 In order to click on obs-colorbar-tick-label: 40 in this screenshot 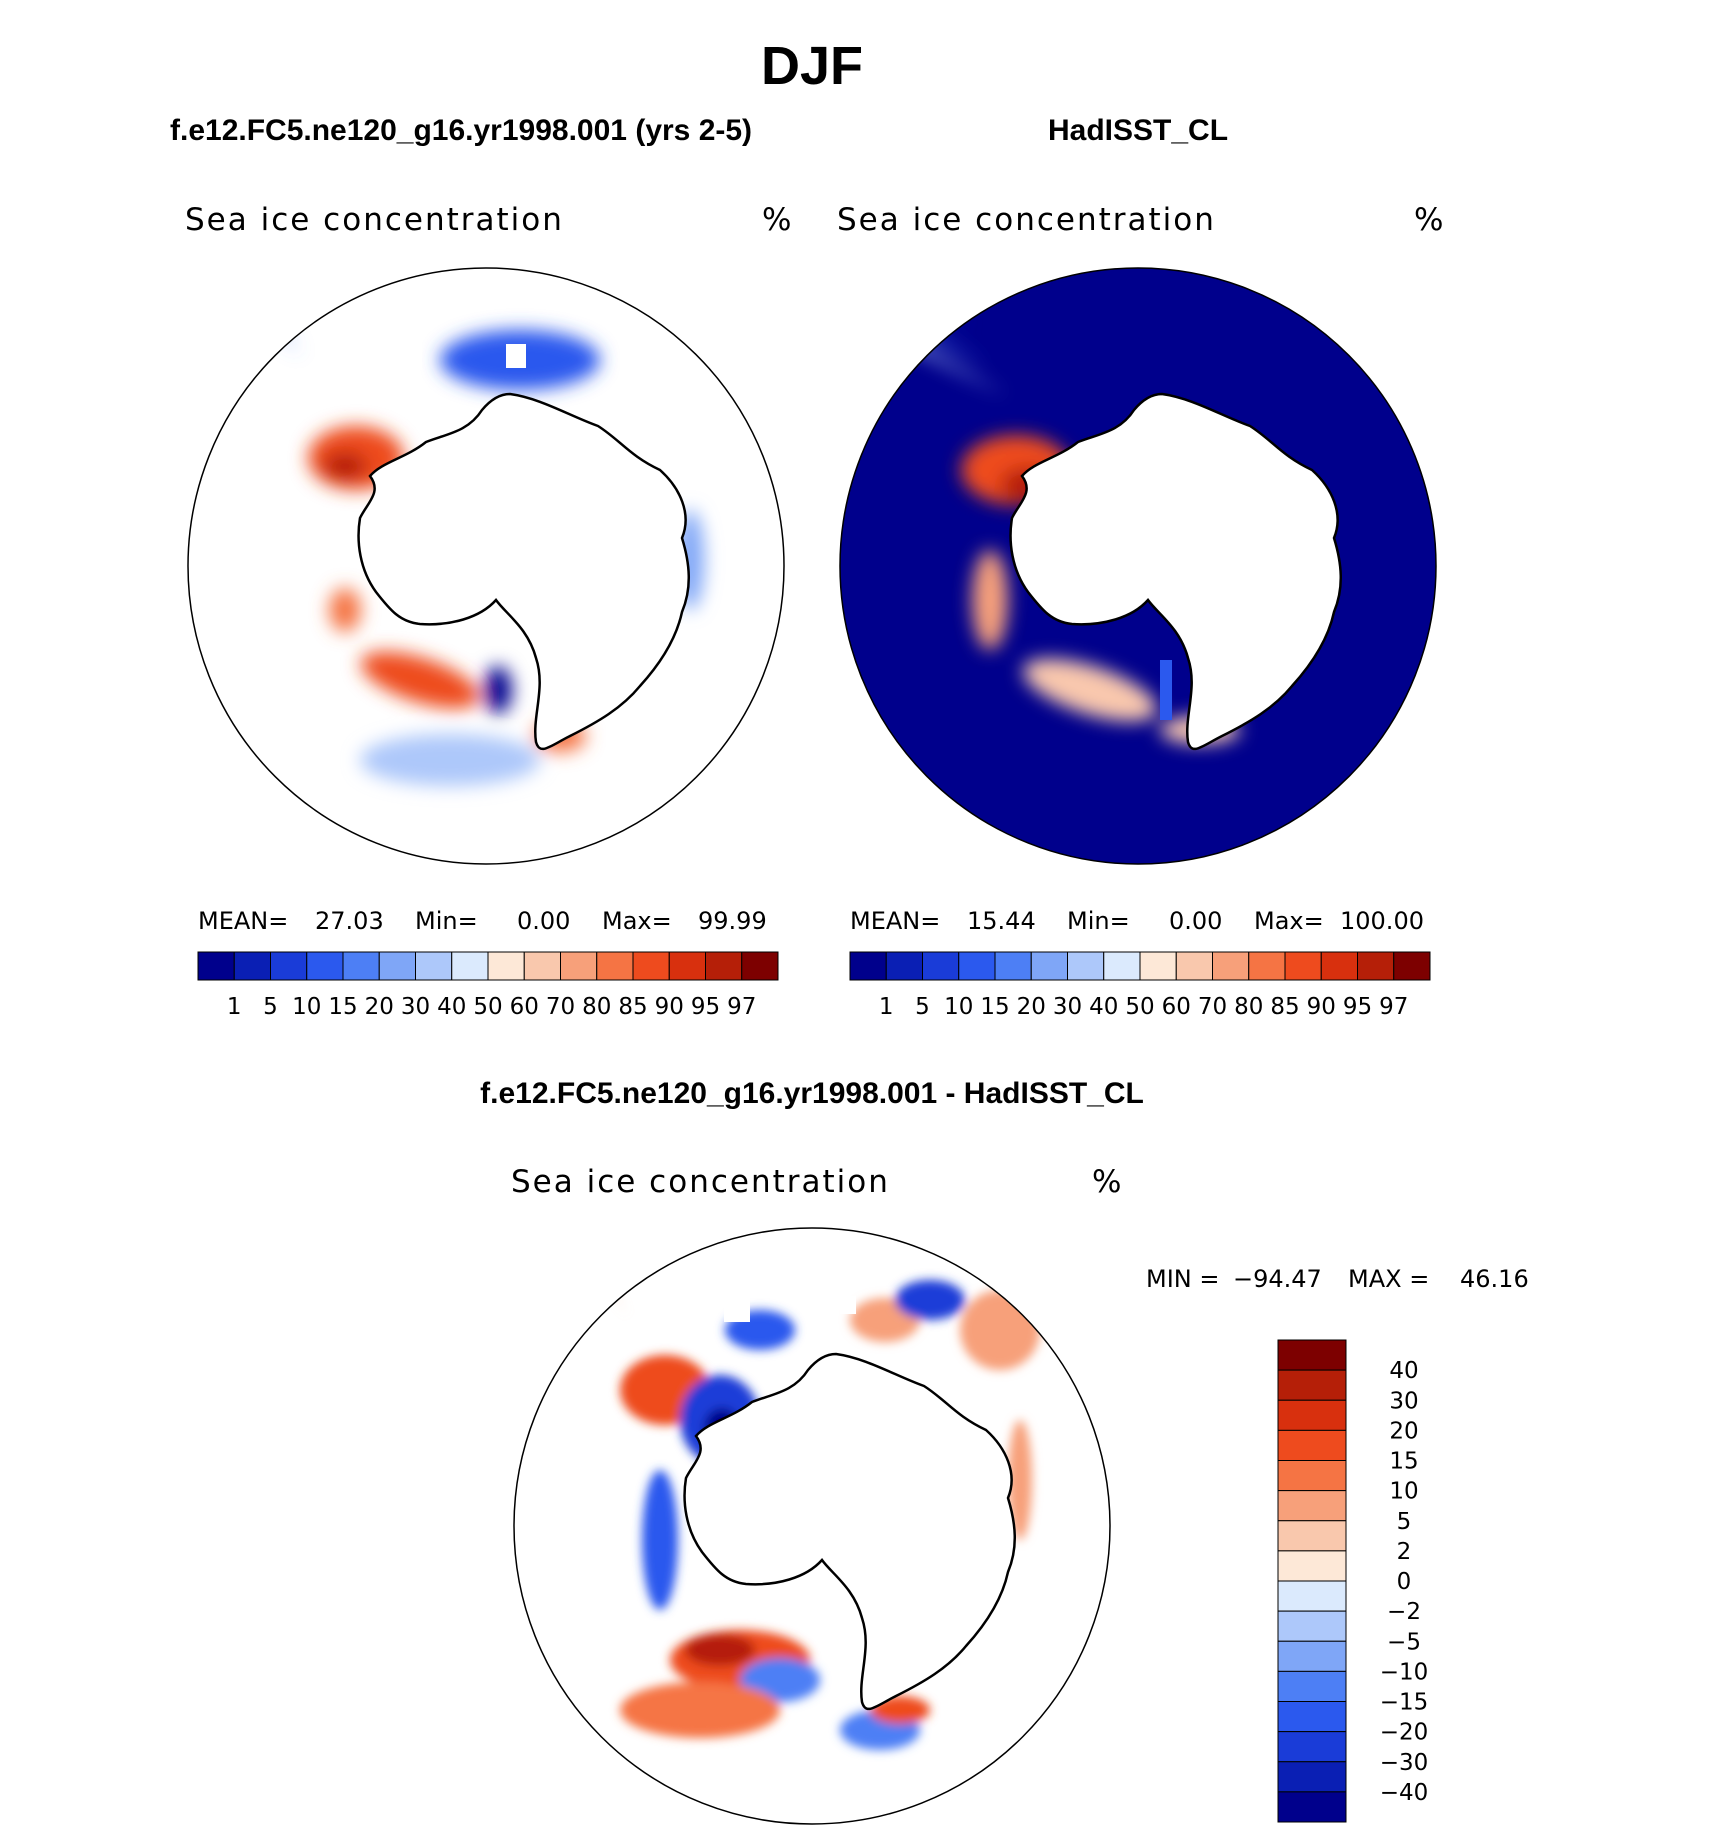, I will do `click(1103, 1007)`.